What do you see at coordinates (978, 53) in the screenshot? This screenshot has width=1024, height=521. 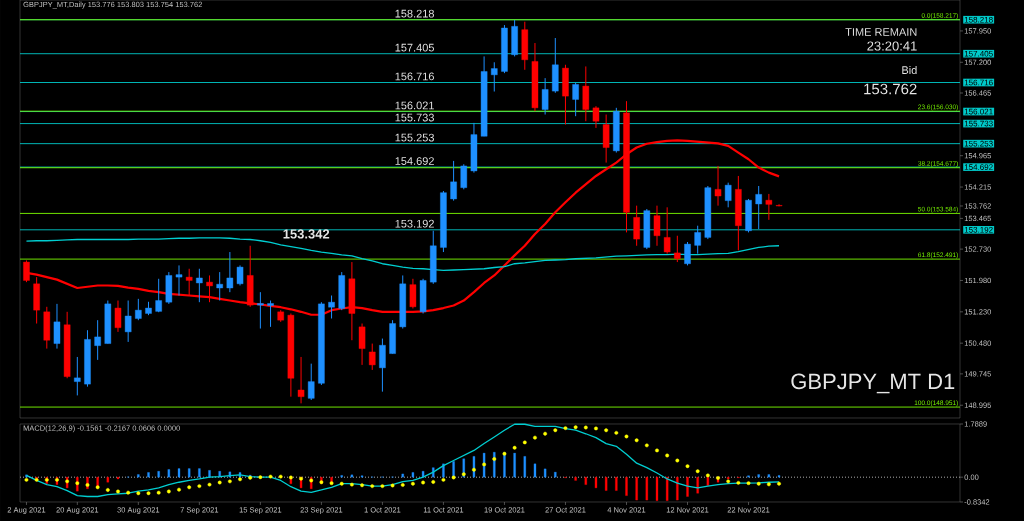 I see `ref-line-label: 157.405` at bounding box center [978, 53].